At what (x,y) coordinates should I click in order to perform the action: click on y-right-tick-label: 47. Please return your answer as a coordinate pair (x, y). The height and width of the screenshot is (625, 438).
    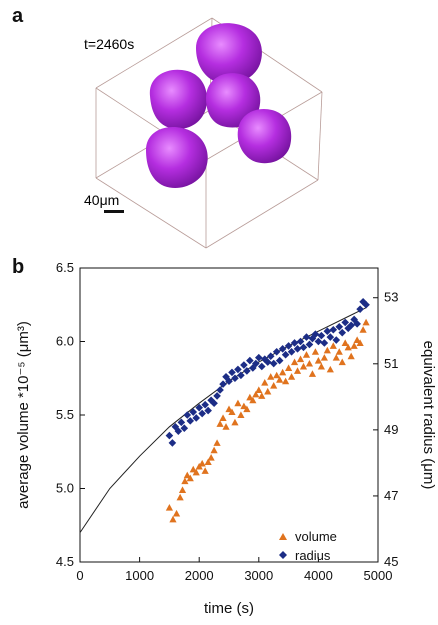
    Looking at the image, I should click on (391, 495).